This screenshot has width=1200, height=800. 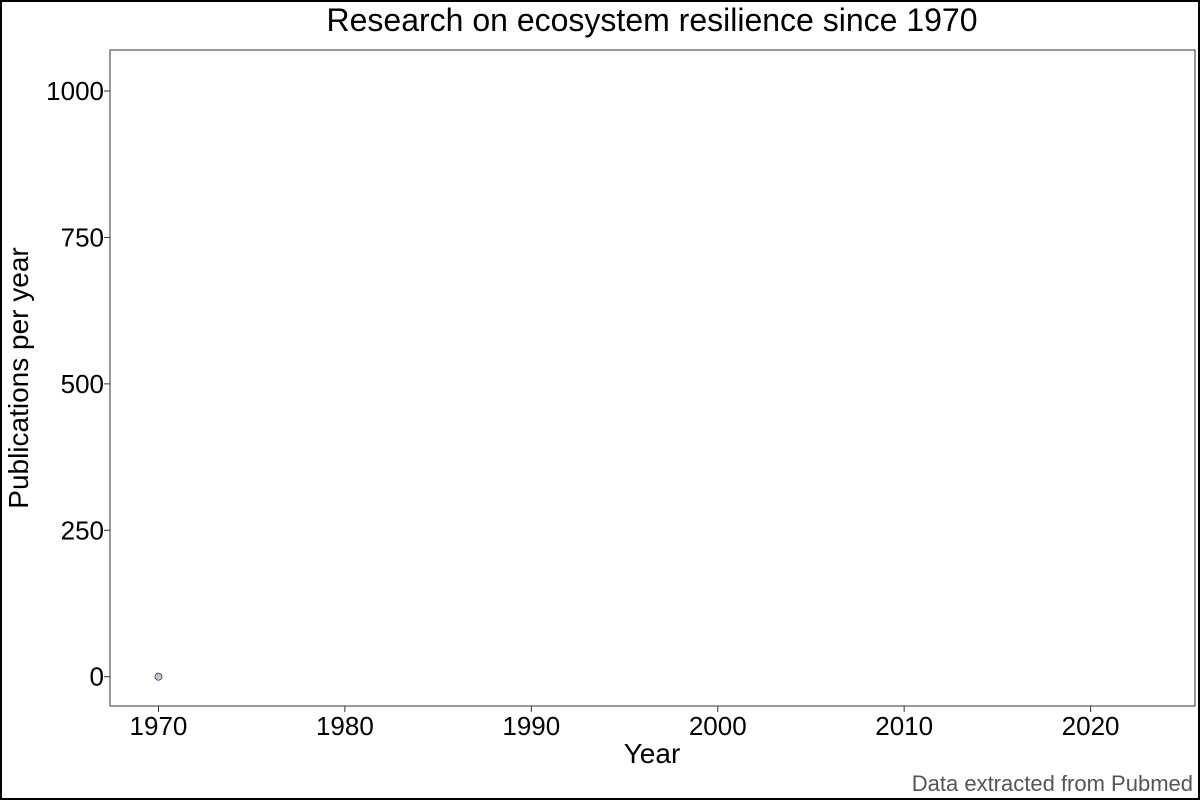 I want to click on data-points, so click(x=158, y=676).